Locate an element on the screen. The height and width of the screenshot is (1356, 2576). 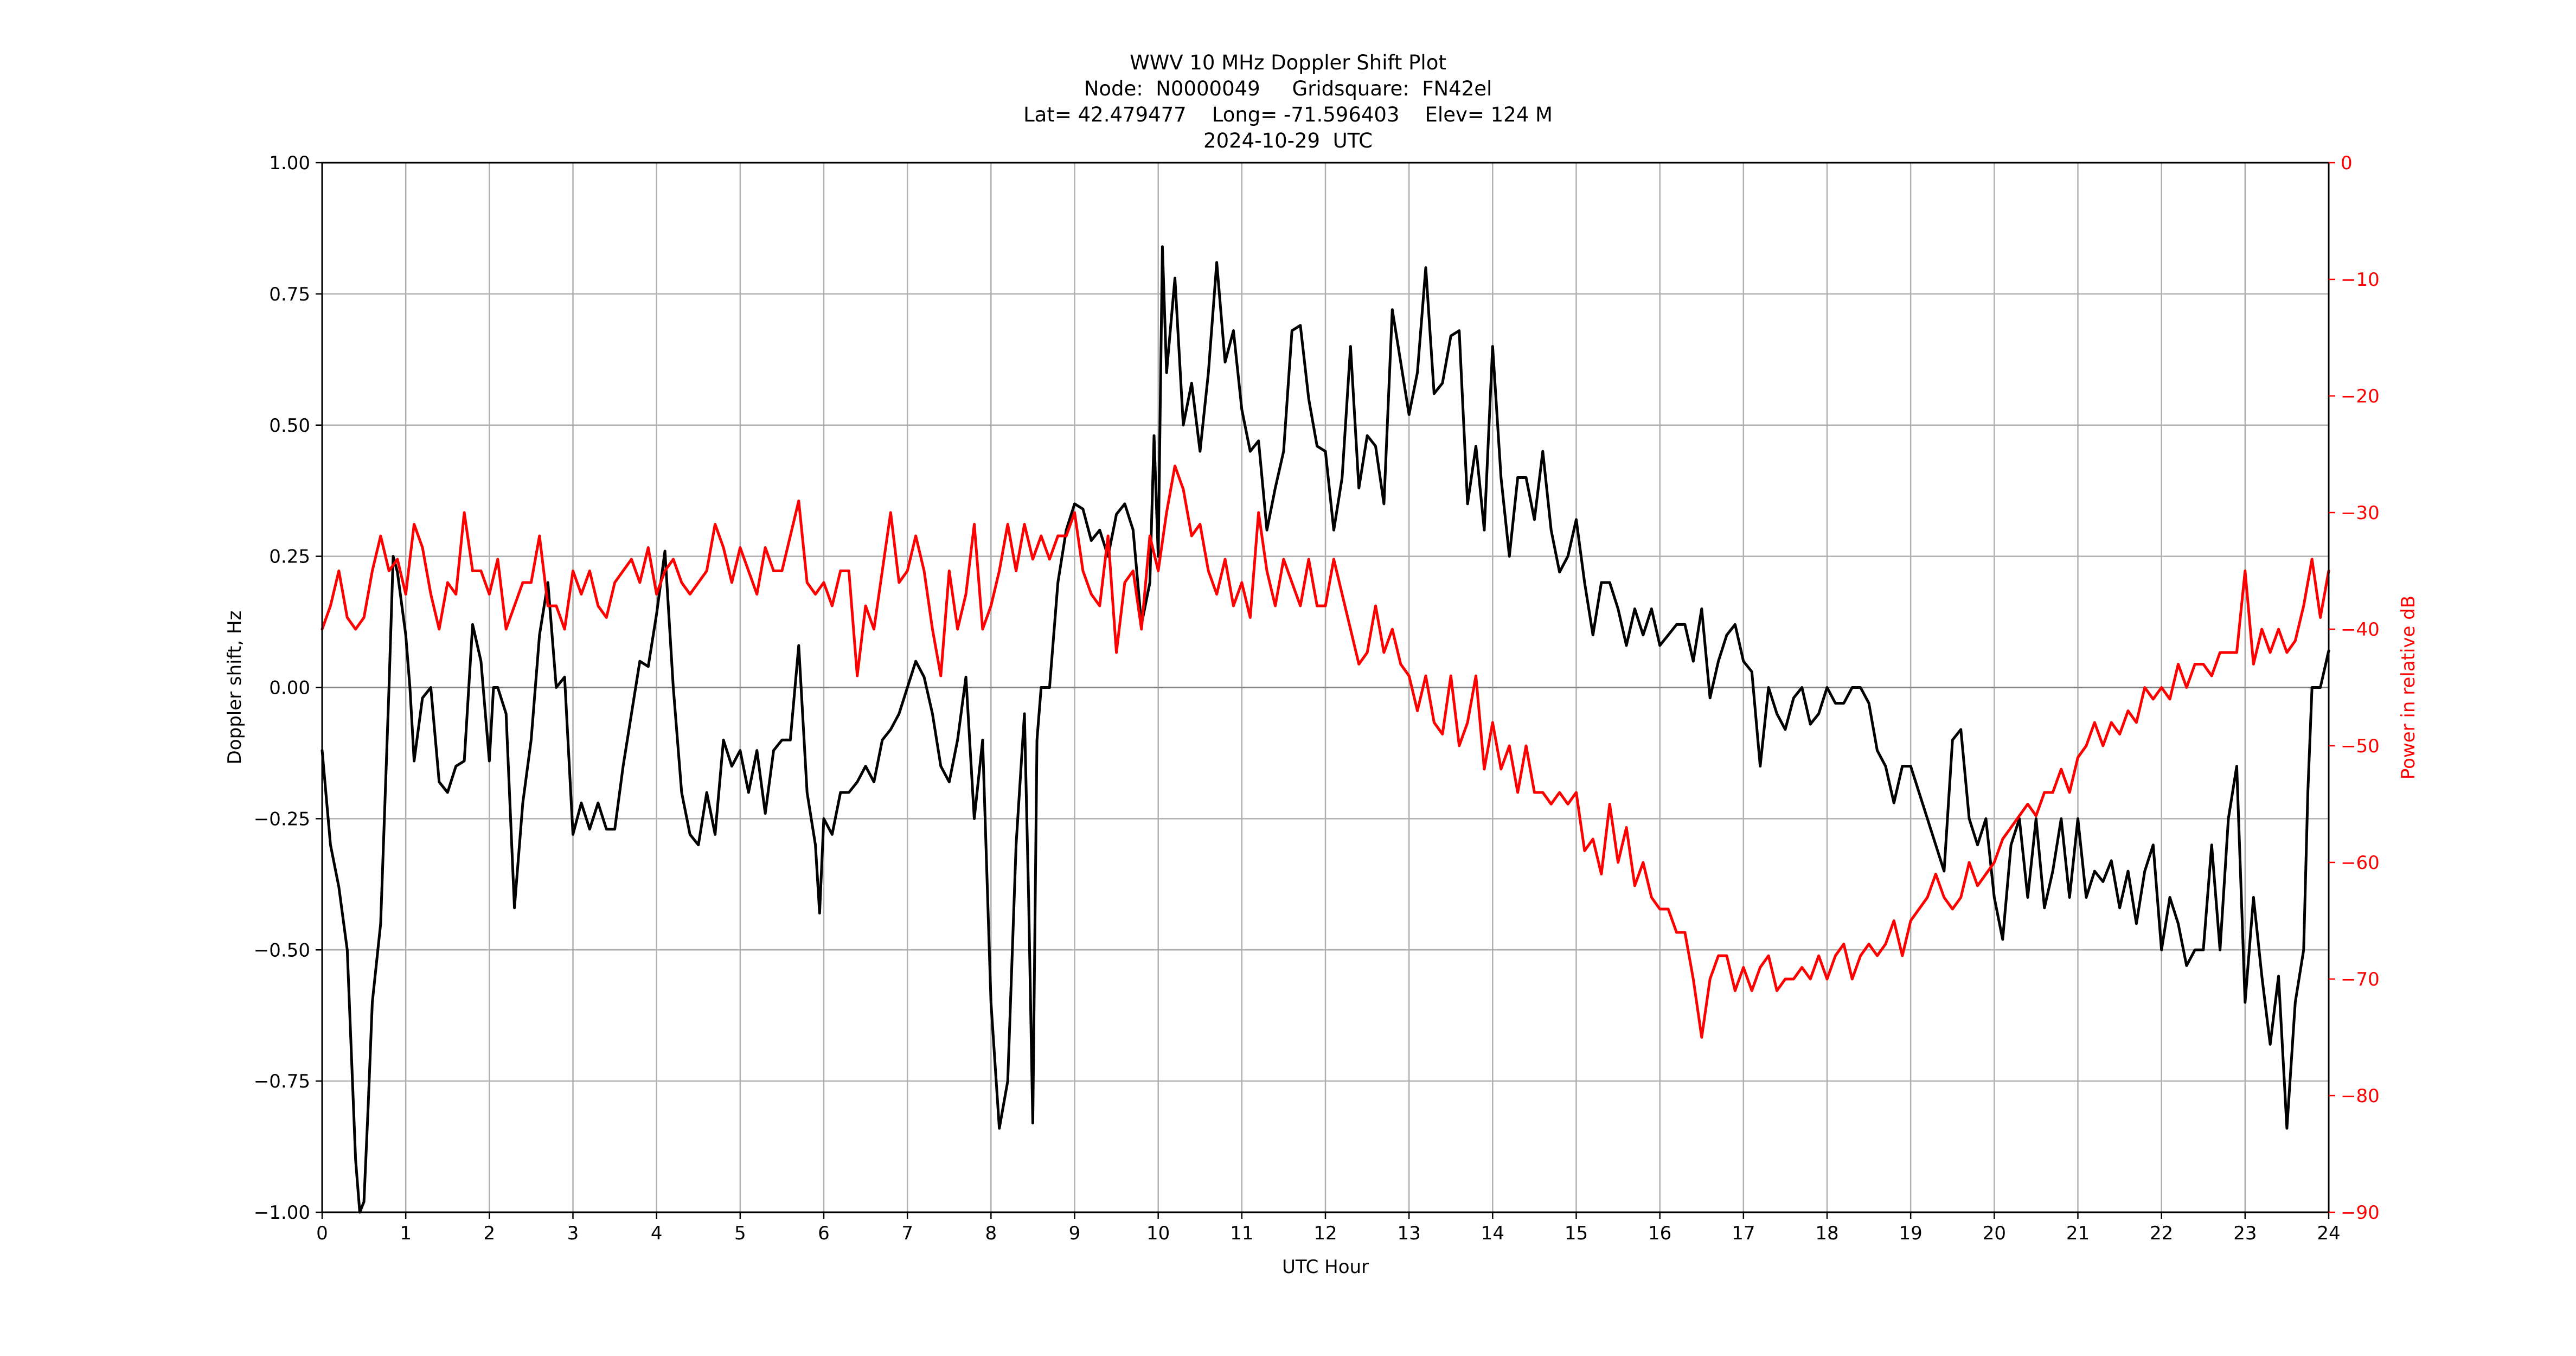
y2-axis-ticks: 0 −10 −20 −30 −40 −50 −60 −70 −80 −90 is located at coordinates (2354, 688).